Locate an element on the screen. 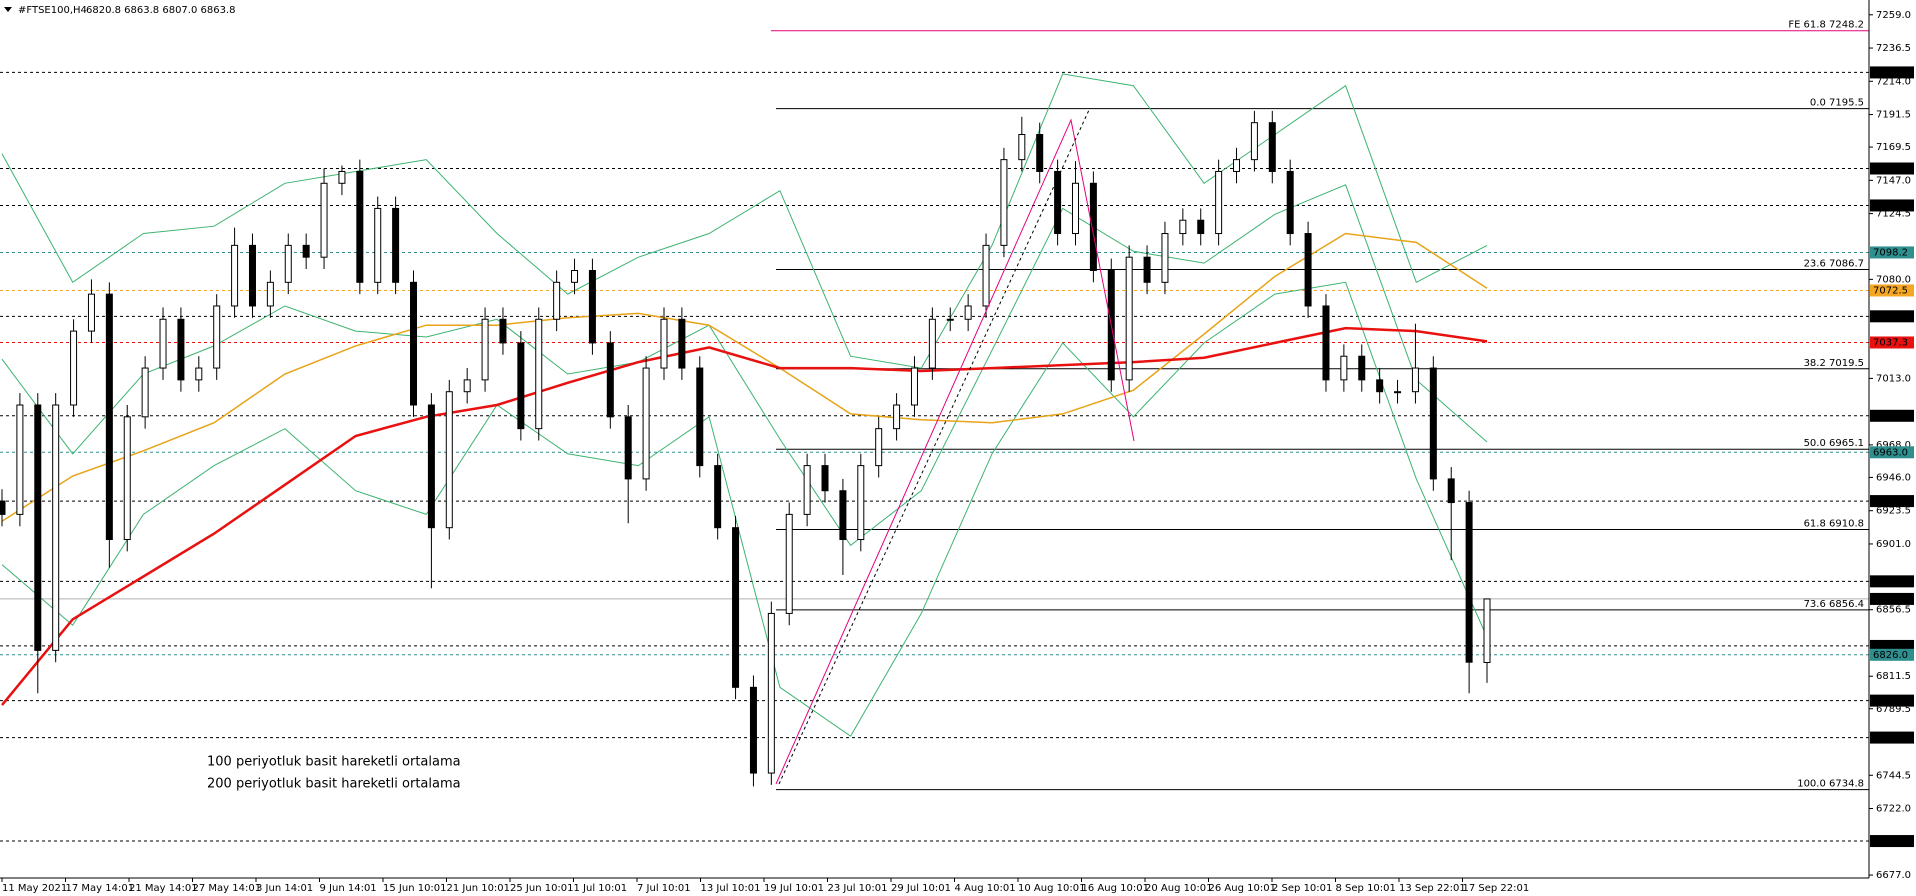 The height and width of the screenshot is (896, 1916). level-label: 6826.0 is located at coordinates (1890, 655).